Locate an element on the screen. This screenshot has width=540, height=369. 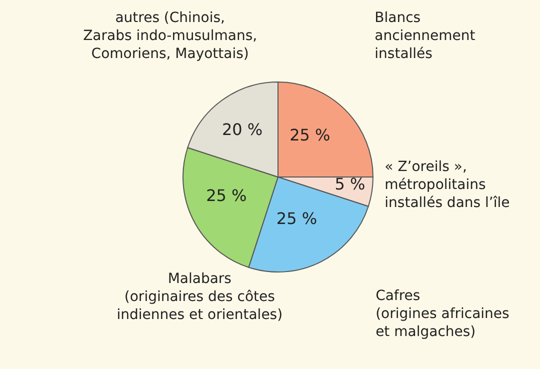
slice-label: Cafres (origines africaines et malgaches) is located at coordinates (443, 314).